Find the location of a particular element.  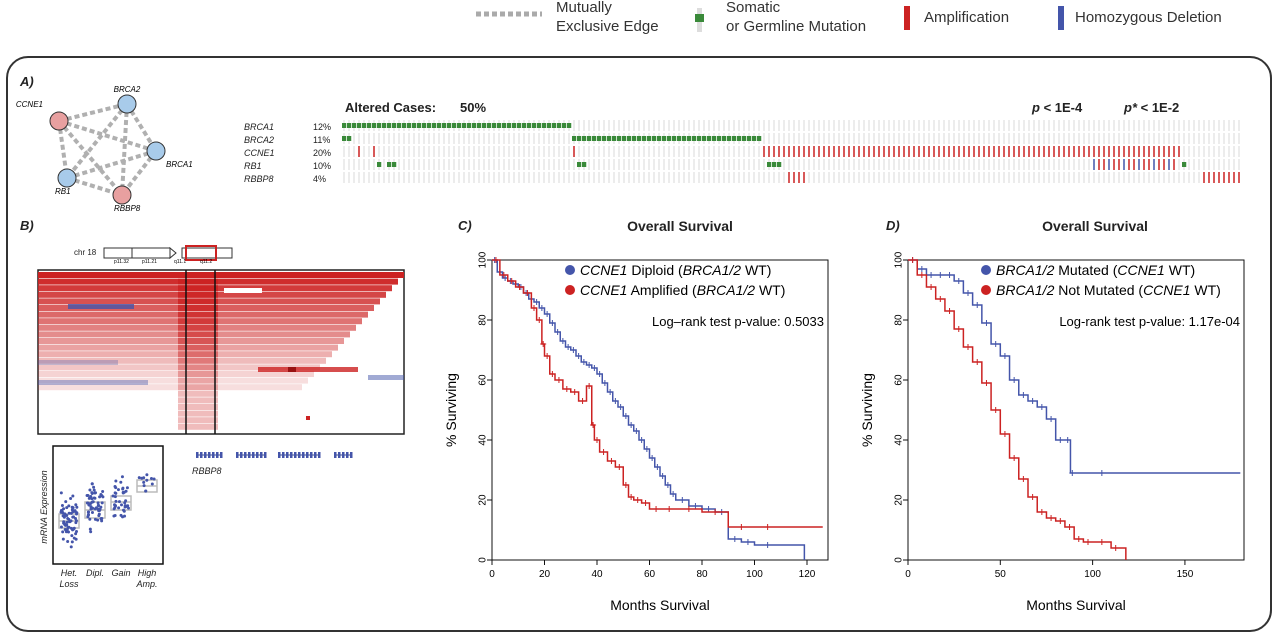

band-label: q11.1 is located at coordinates (180, 262).